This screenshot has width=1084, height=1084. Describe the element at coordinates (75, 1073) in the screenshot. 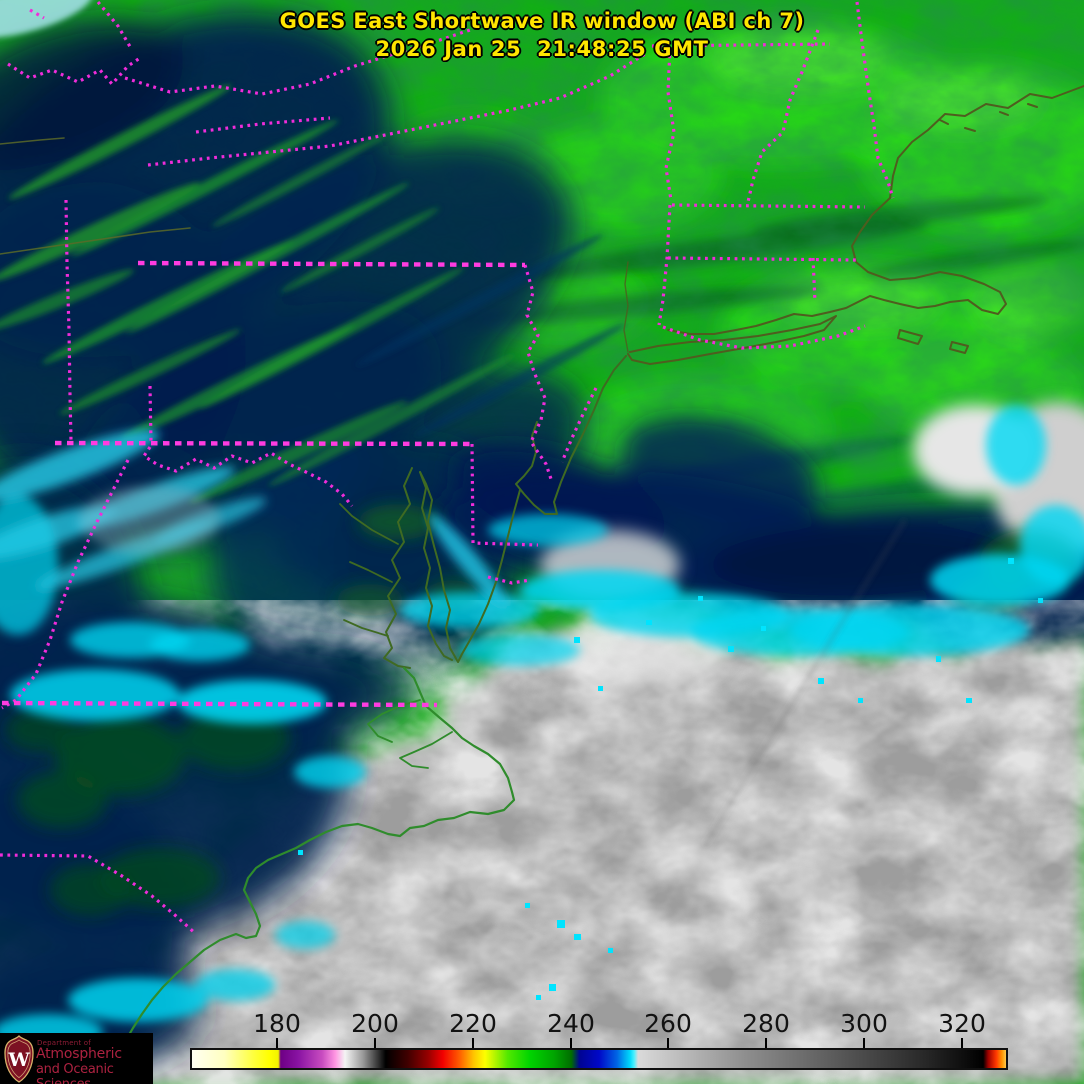

I see `logo-name-line2: and Oceanic Sciences` at that location.